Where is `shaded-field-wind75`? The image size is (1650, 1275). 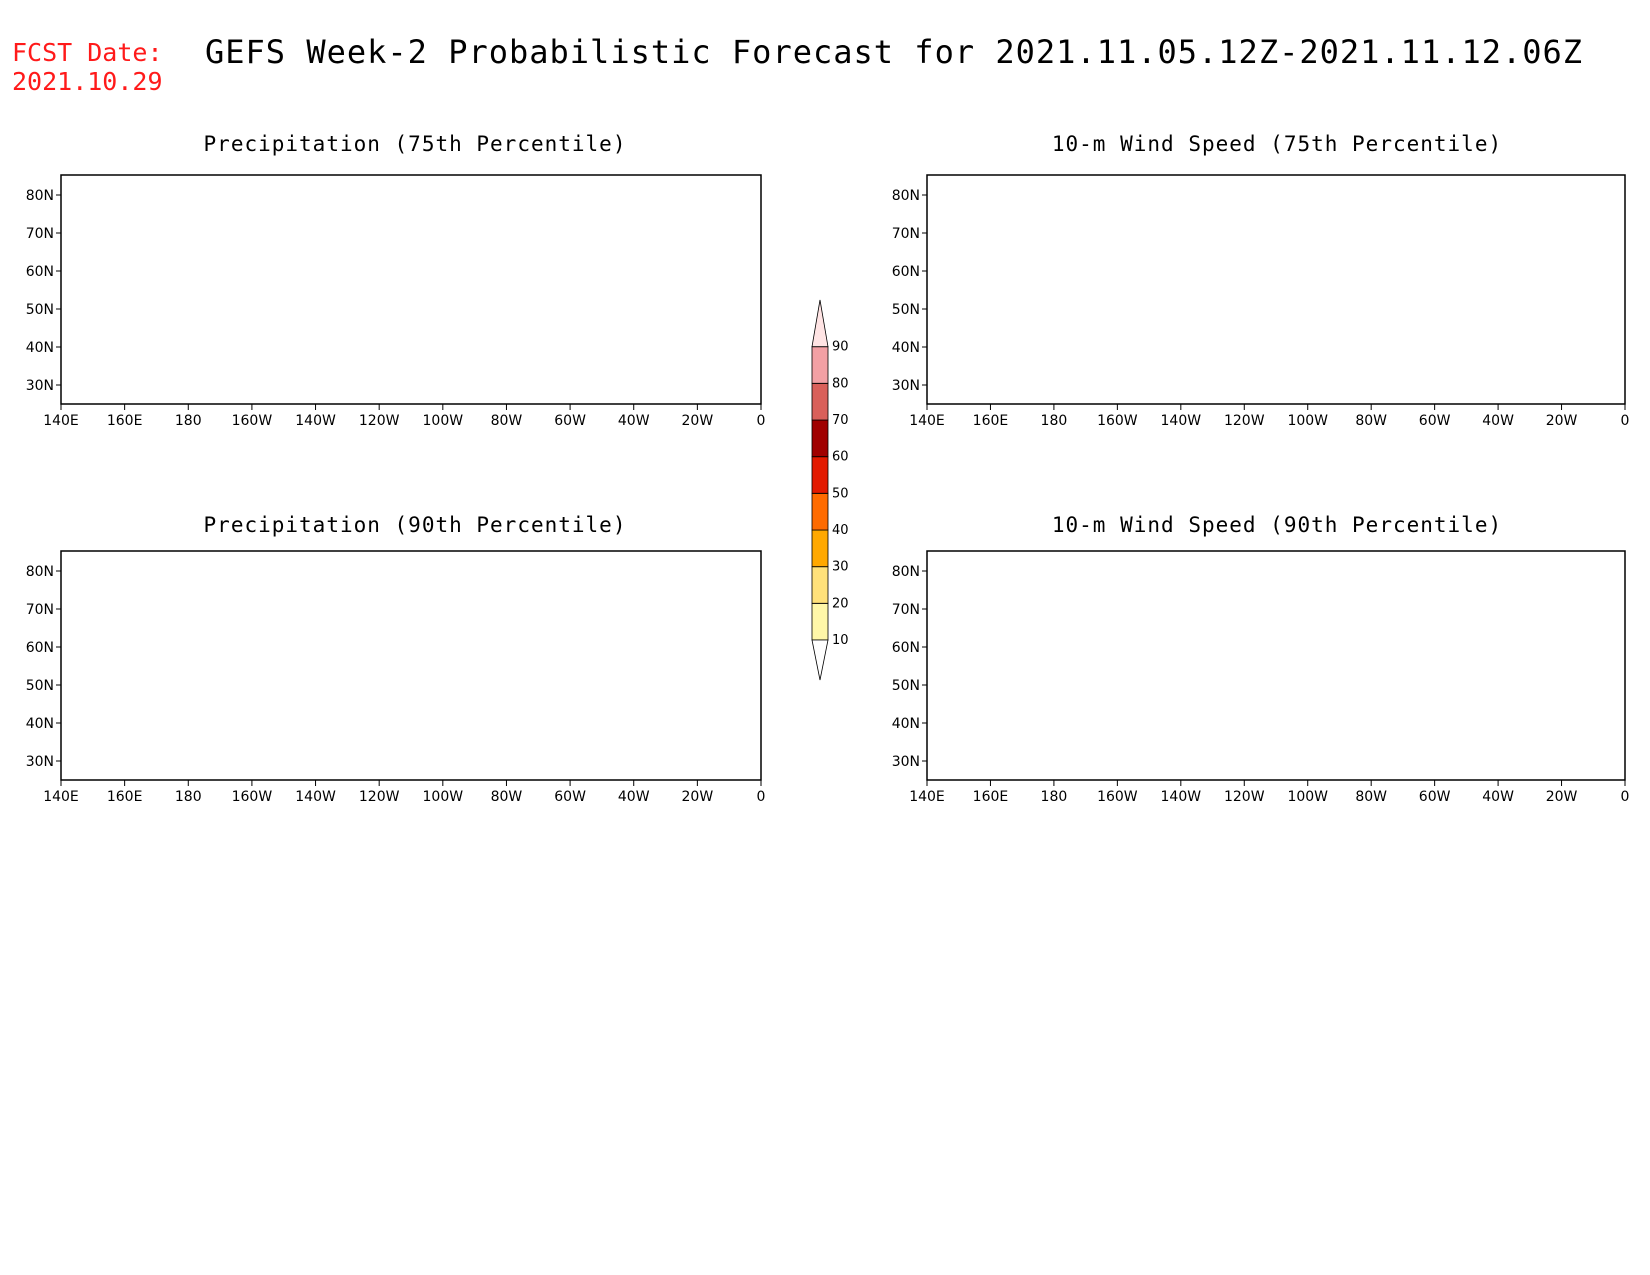 shaded-field-wind75 is located at coordinates (1276, 289).